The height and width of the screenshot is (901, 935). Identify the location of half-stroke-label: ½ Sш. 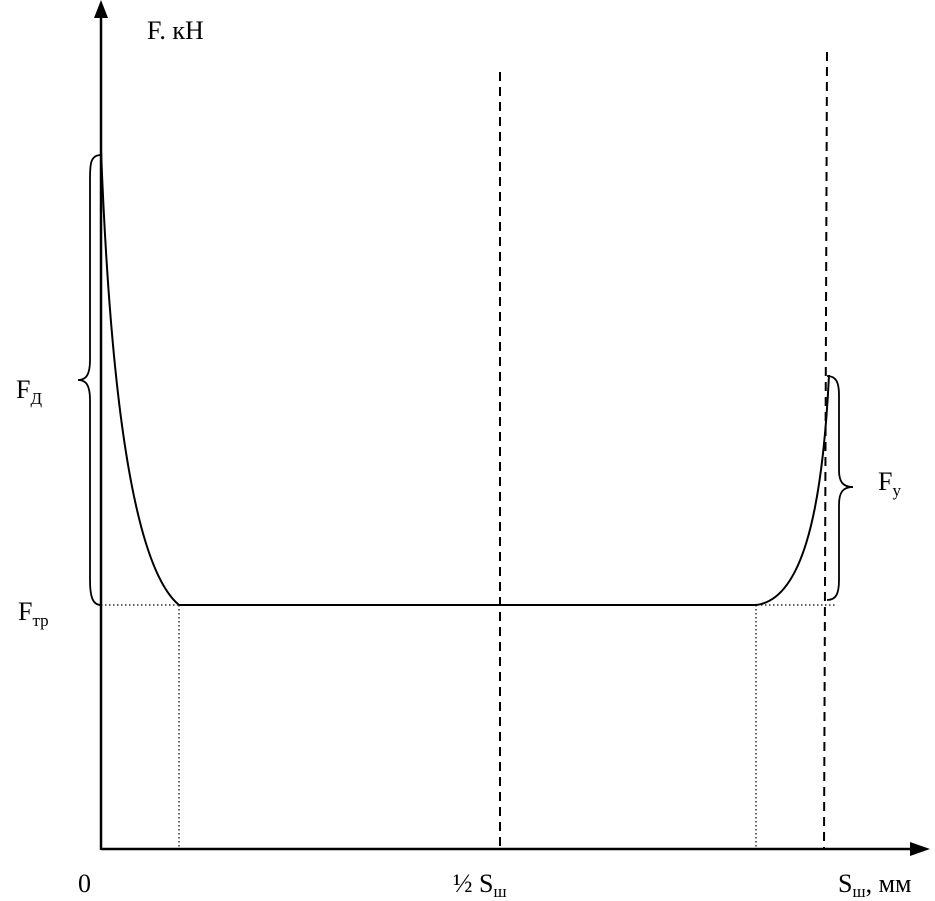
(480, 885).